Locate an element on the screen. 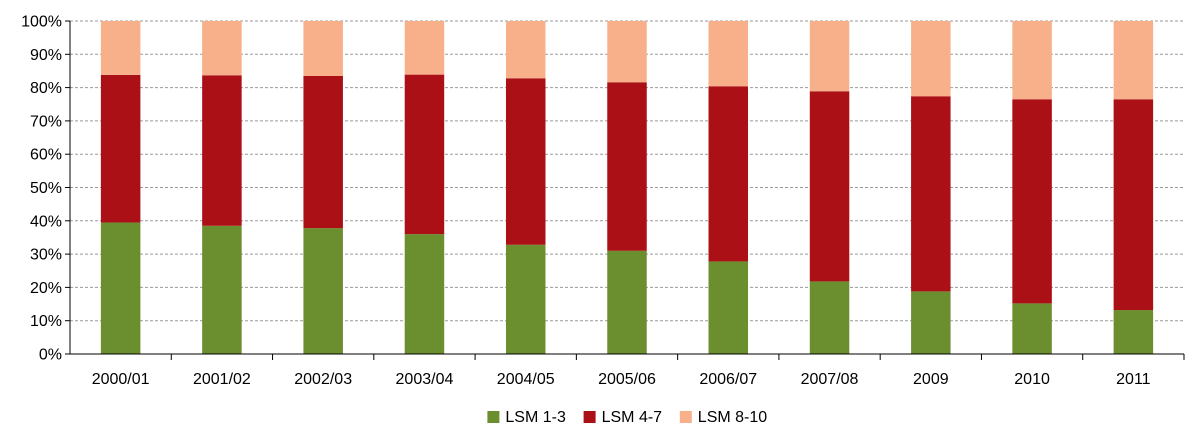  y-tick-label: 20% is located at coordinates (46, 288).